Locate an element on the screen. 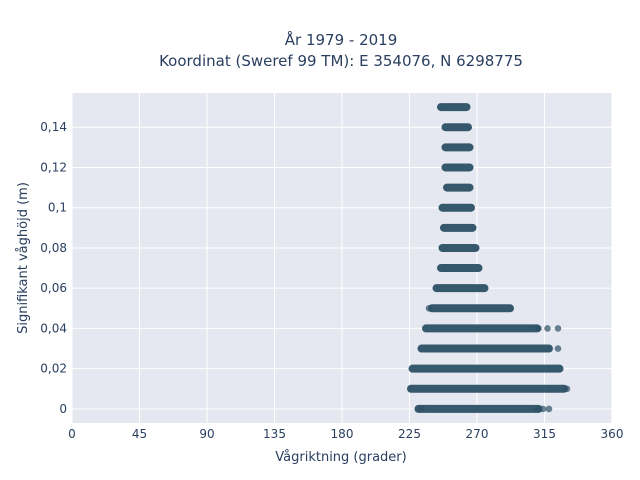 The width and height of the screenshot is (640, 480). y-tick-label-1: 0,02 is located at coordinates (53, 369).